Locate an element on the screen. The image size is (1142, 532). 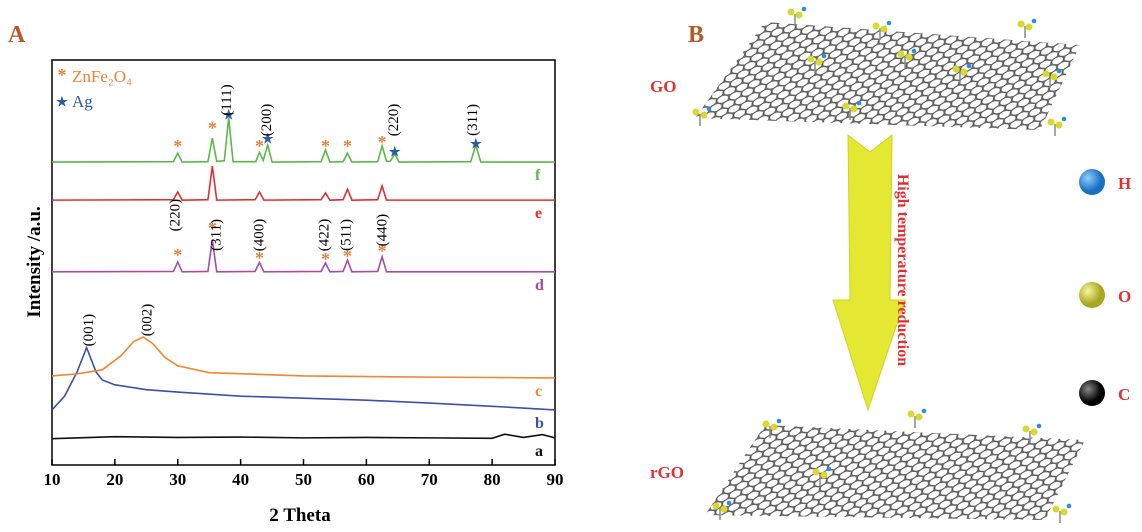
x-tick-label: 20 is located at coordinates (114, 479).